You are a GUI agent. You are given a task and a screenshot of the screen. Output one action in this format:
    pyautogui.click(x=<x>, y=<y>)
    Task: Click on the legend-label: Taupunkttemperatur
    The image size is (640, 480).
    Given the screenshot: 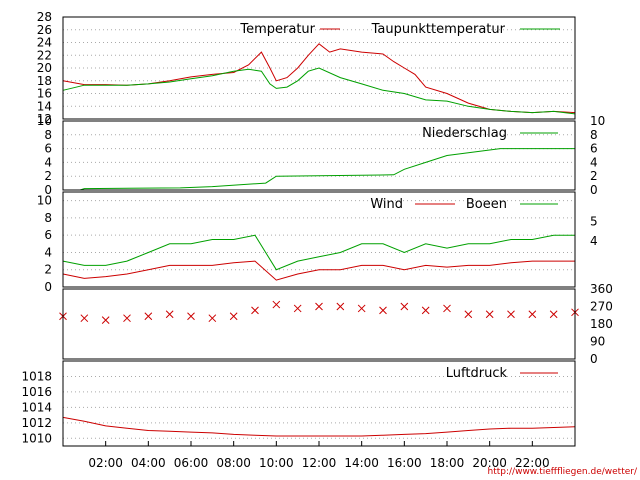 What is the action you would take?
    pyautogui.click(x=438, y=29)
    